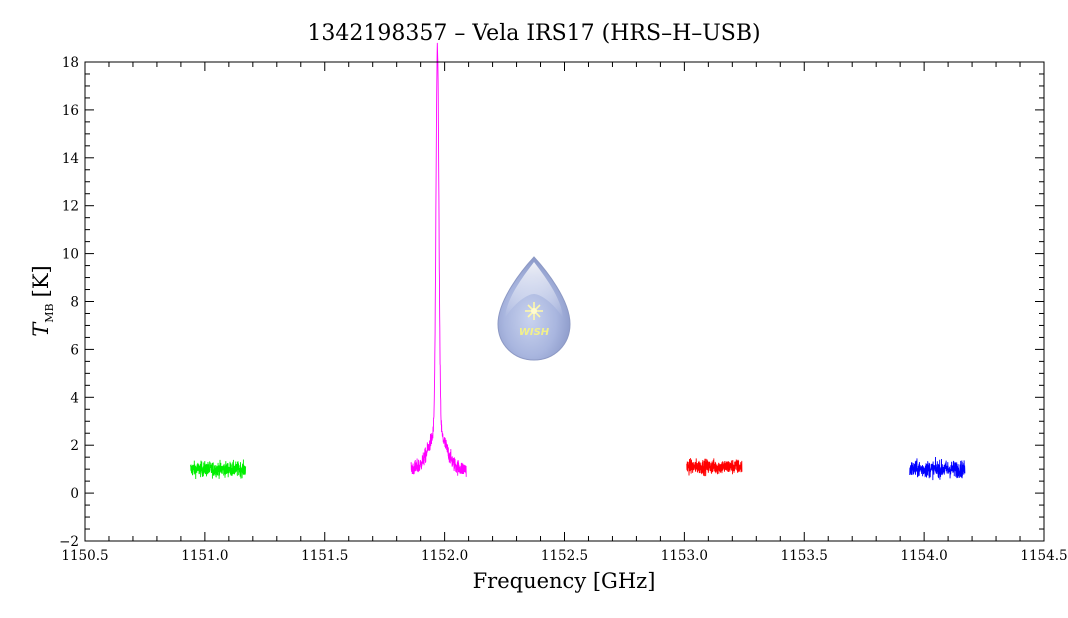 The height and width of the screenshot is (618, 1068). Describe the element at coordinates (564, 581) in the screenshot. I see `x-axis-label: Frequency [GHz]` at that location.